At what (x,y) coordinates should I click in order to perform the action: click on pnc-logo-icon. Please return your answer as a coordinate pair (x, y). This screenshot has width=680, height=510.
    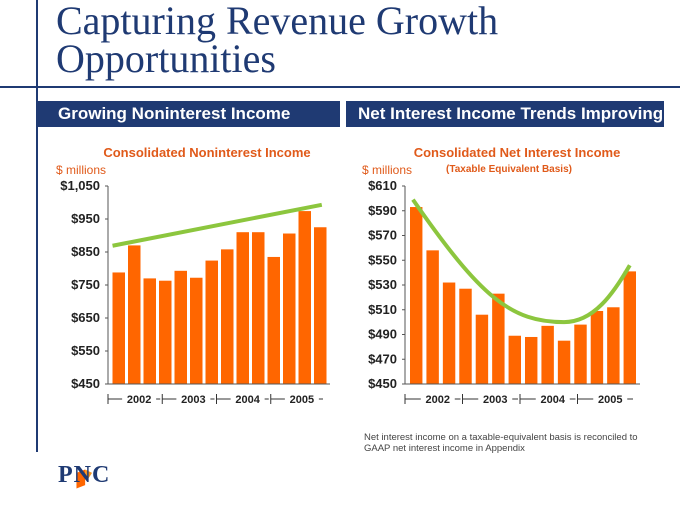
    Looking at the image, I should click on (84, 479).